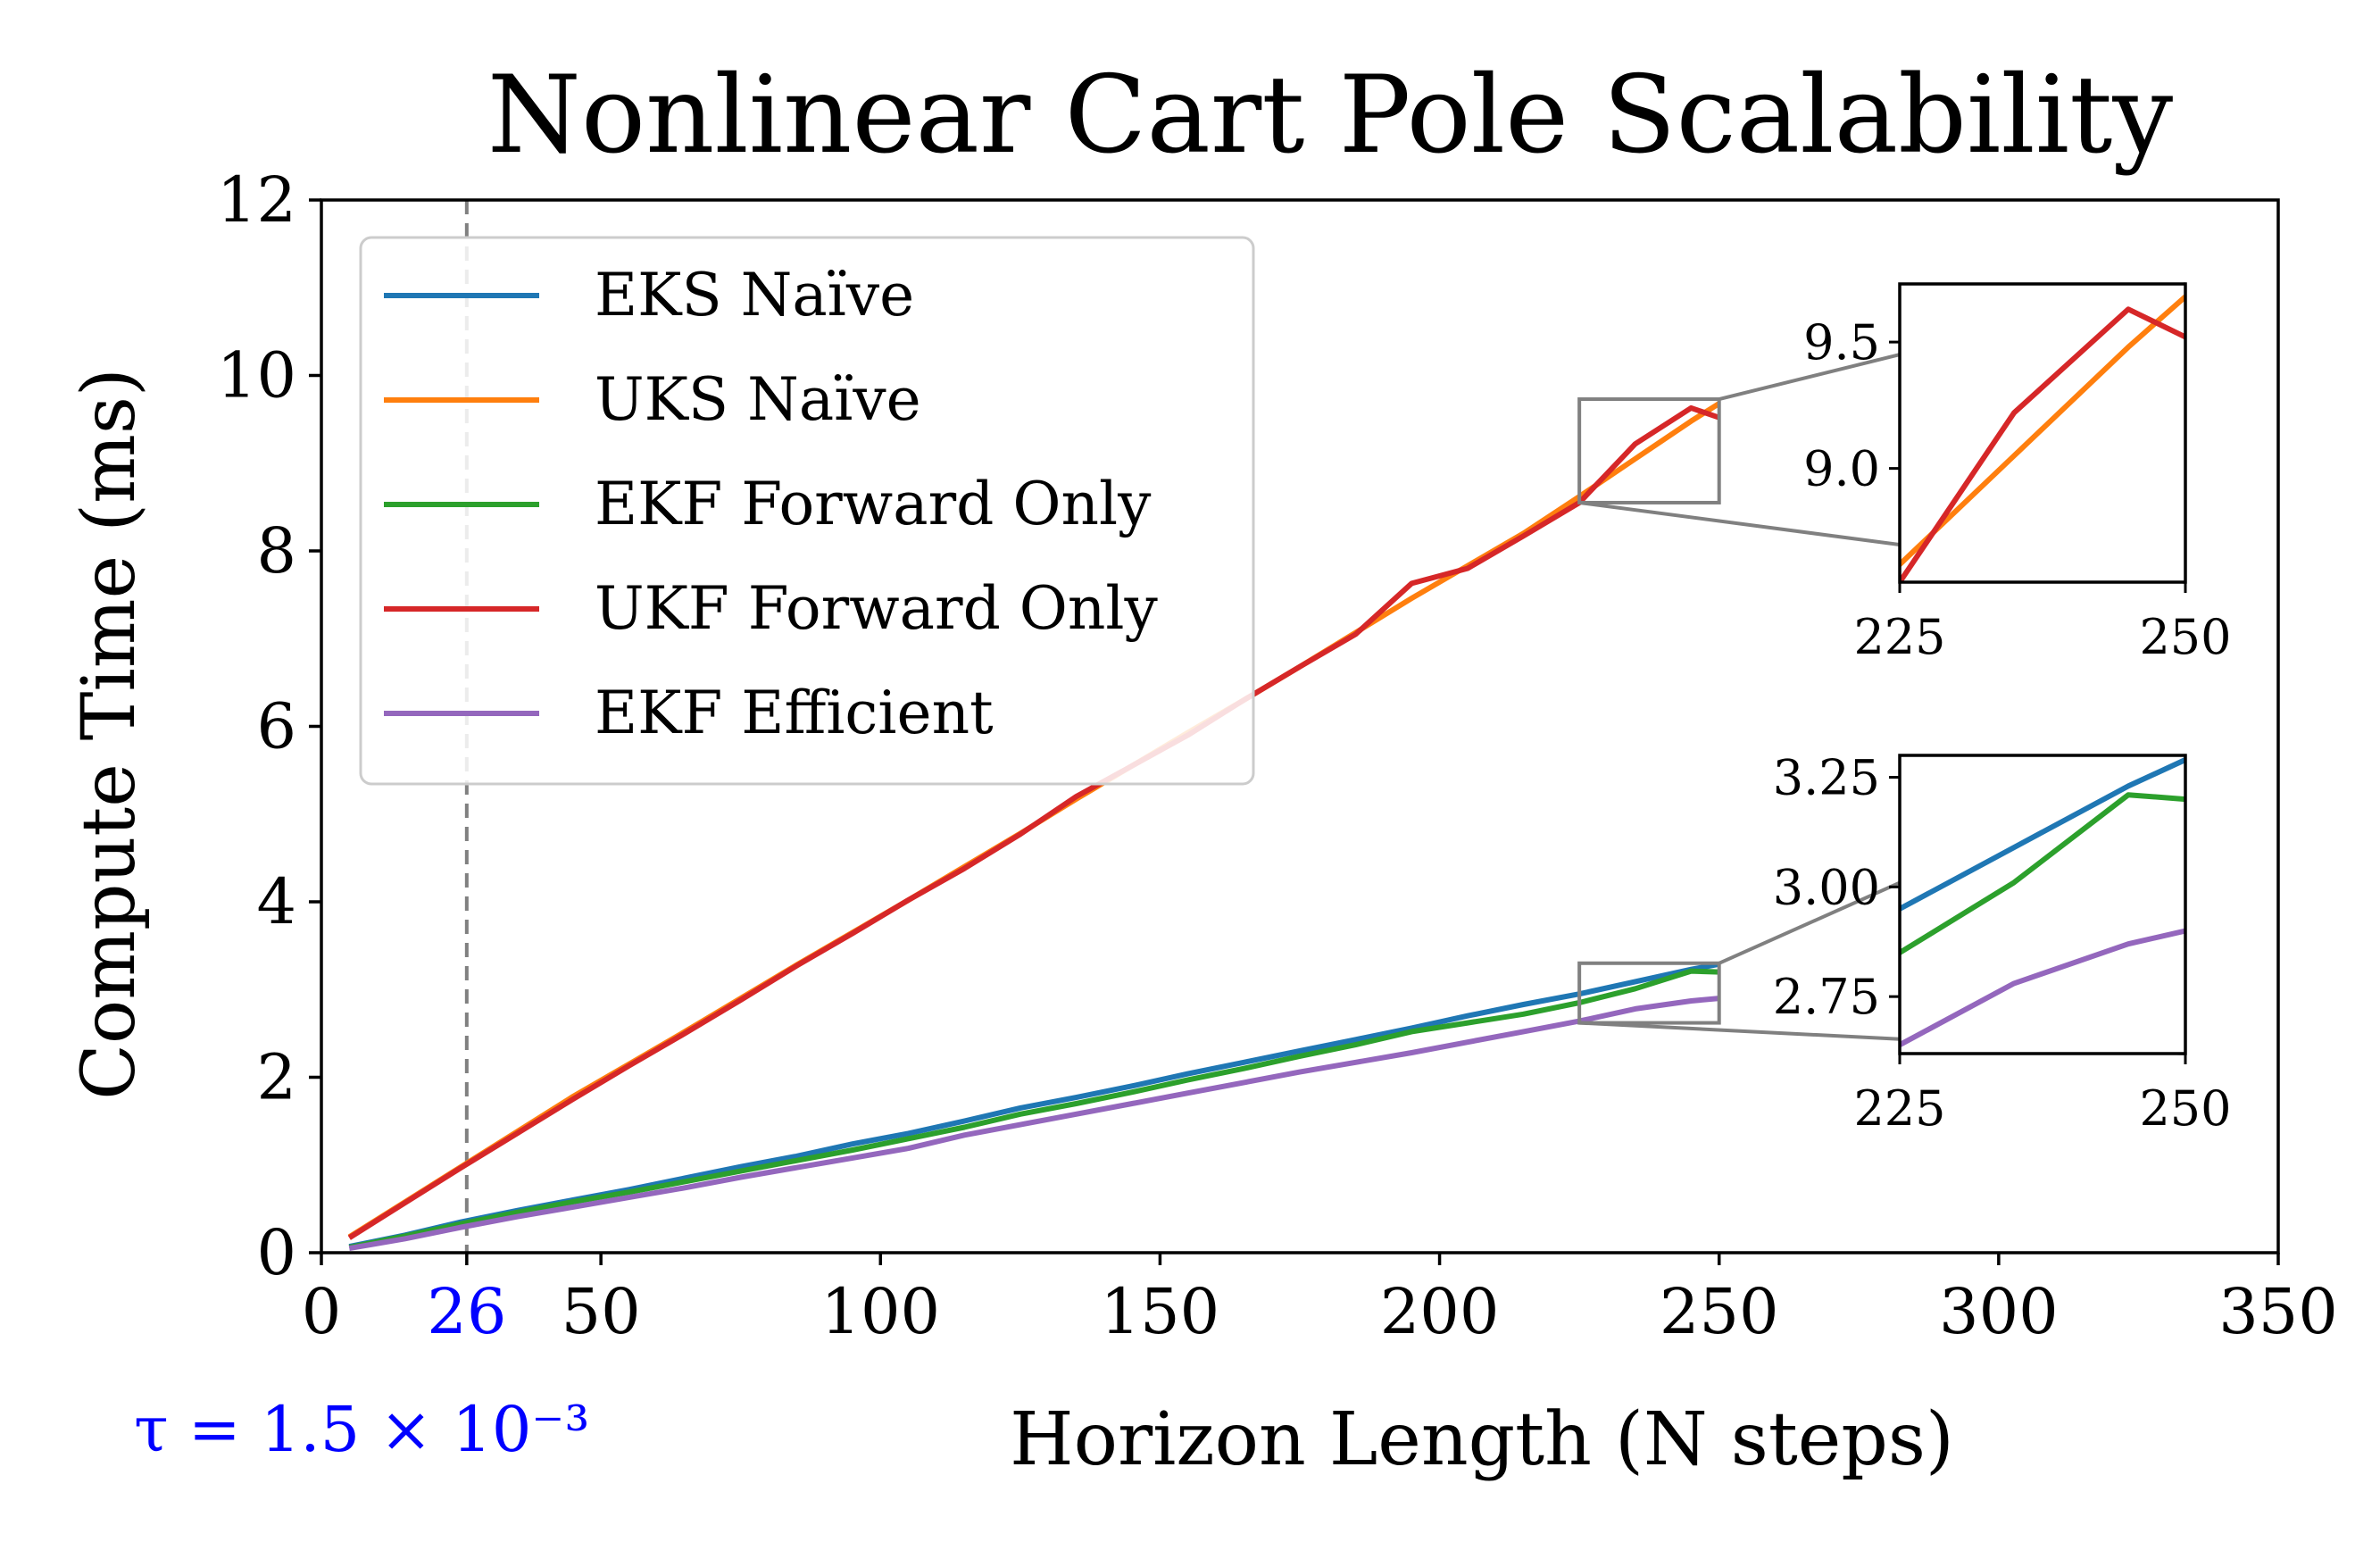 The width and height of the screenshot is (2380, 1567). I want to click on y-tick-label: 4, so click(276, 901).